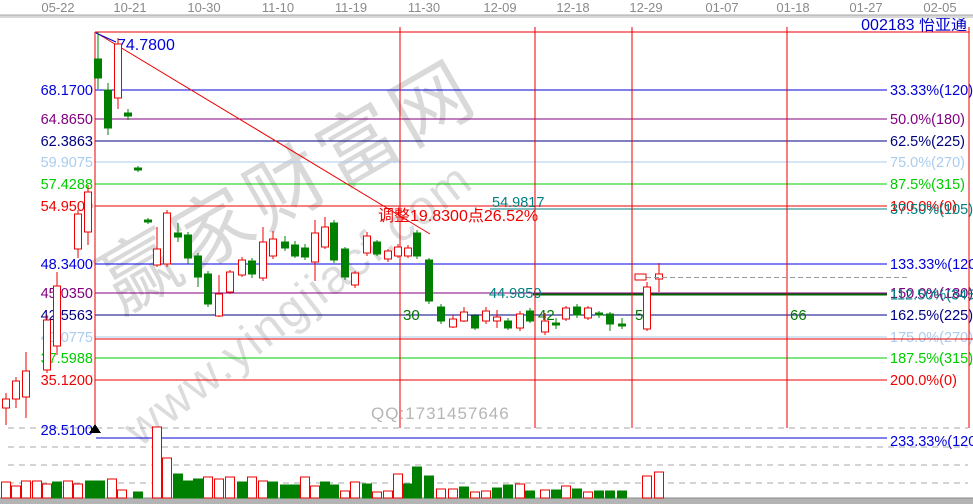  Describe the element at coordinates (792, 7) in the screenshot. I see `date-label: 01-18` at that location.